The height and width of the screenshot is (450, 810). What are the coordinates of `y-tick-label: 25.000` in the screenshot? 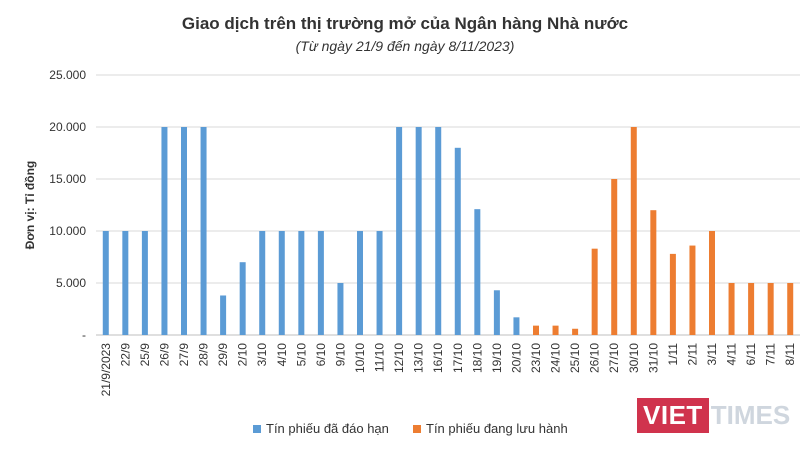 It's located at (67, 75).